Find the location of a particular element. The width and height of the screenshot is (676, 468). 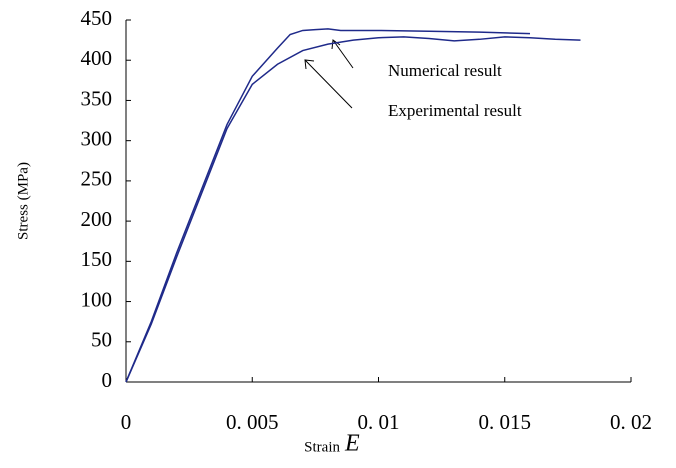

arrows is located at coordinates (329, 74).